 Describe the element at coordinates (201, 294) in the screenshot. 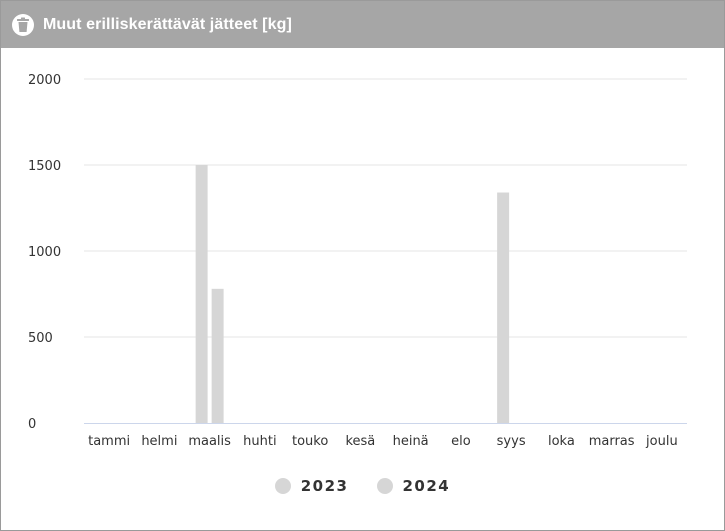

I see `bar-2023-maalis` at that location.